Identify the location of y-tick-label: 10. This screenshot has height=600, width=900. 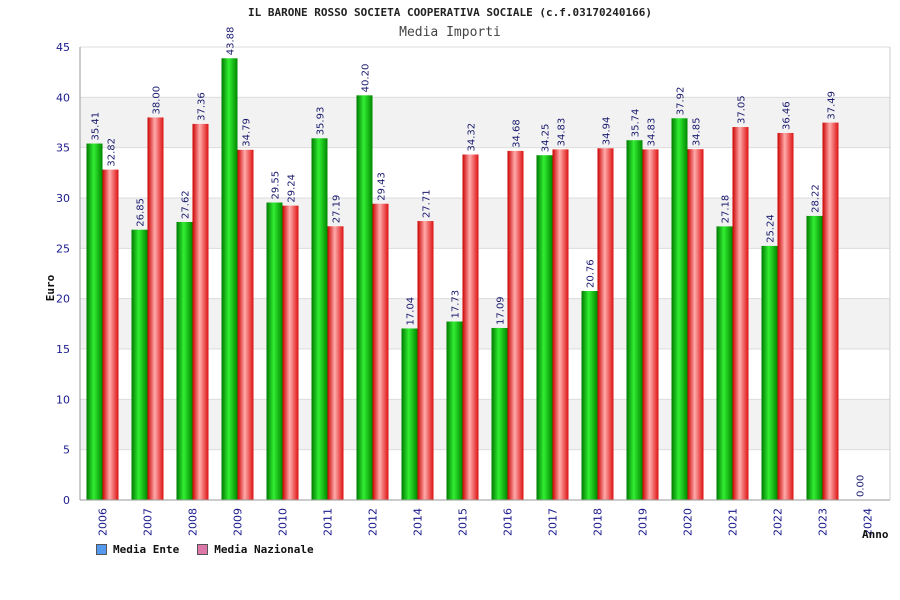
(63, 399).